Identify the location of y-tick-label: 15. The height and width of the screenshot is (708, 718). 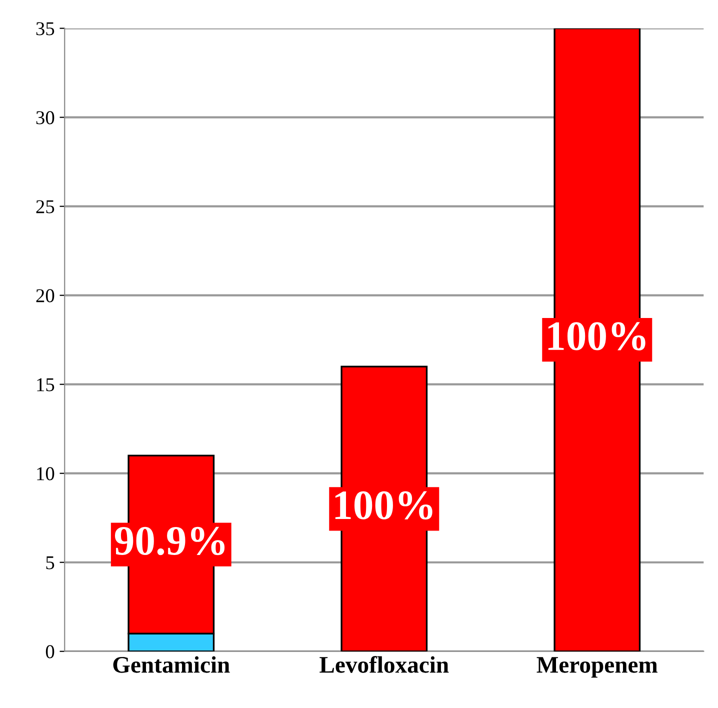
(45, 385).